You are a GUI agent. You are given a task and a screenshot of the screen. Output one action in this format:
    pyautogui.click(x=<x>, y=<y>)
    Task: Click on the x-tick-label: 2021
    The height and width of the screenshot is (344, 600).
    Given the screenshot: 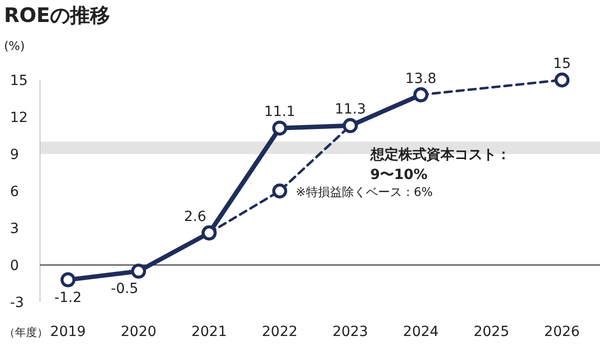 What is the action you would take?
    pyautogui.click(x=209, y=332)
    